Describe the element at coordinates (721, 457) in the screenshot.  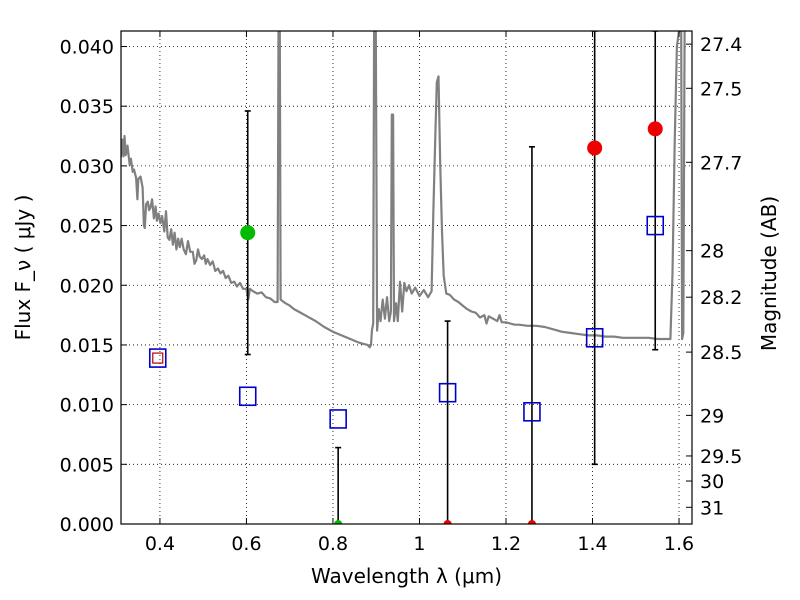
I see `y2-tick-label: 29.5` at that location.